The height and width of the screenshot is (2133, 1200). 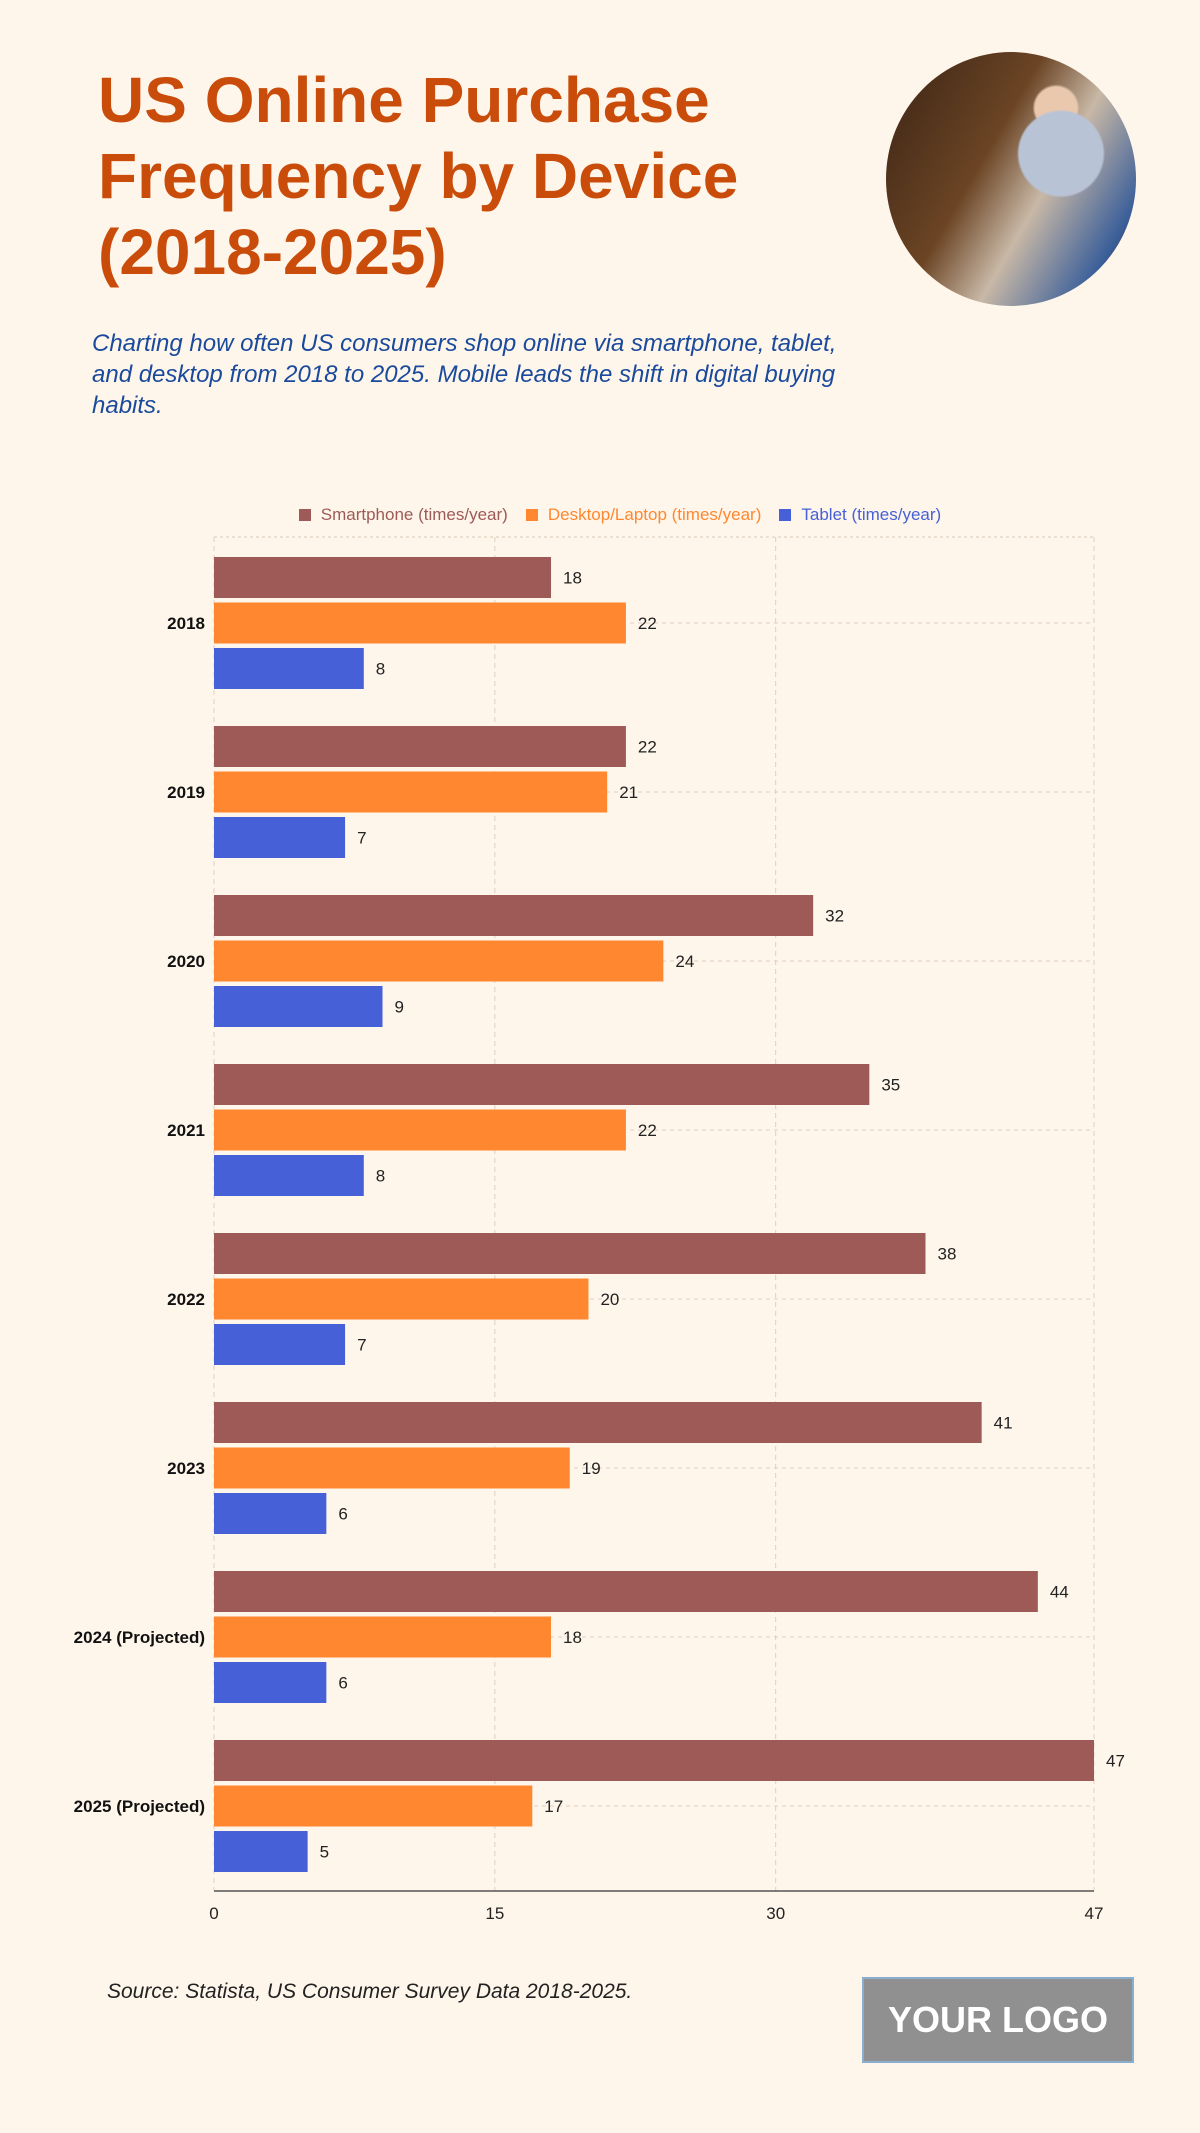 What do you see at coordinates (213, 1913) in the screenshot?
I see `x-tick-label: 0` at bounding box center [213, 1913].